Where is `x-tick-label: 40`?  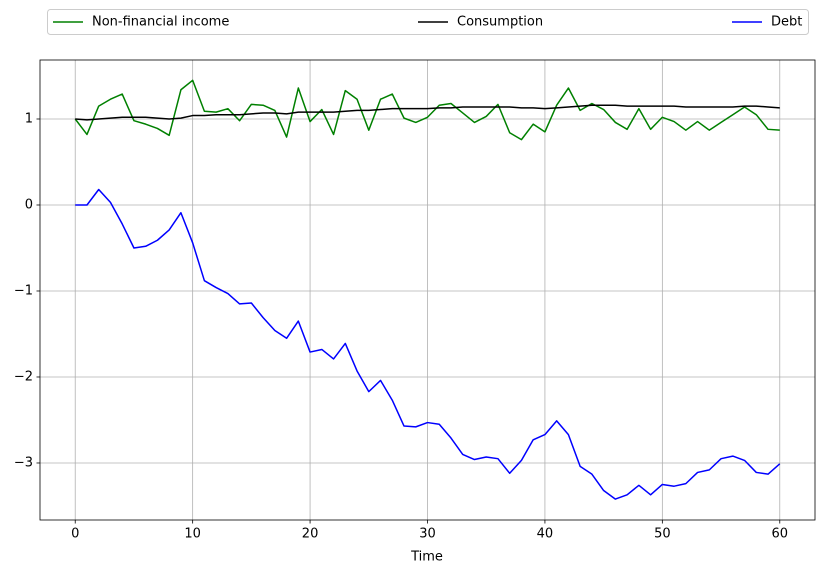 x-tick-label: 40 is located at coordinates (545, 534).